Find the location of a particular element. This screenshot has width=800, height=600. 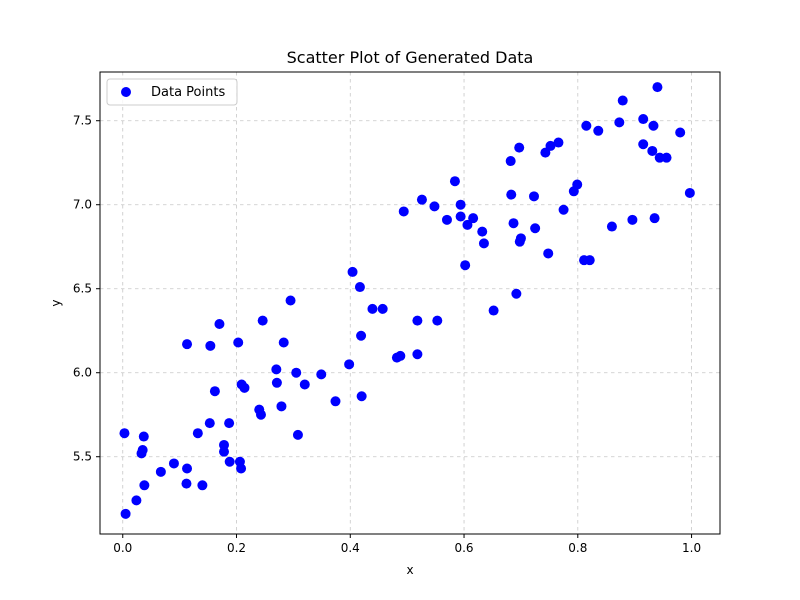

y-tick-label: 6.5 is located at coordinates (82, 289).